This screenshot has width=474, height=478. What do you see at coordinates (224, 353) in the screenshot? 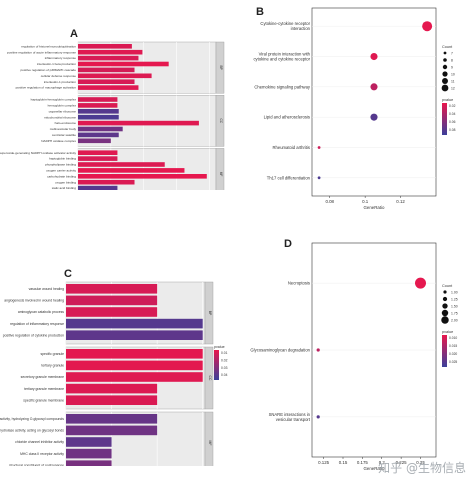
I see `color-legend-label: 0.01` at bounding box center [224, 353].